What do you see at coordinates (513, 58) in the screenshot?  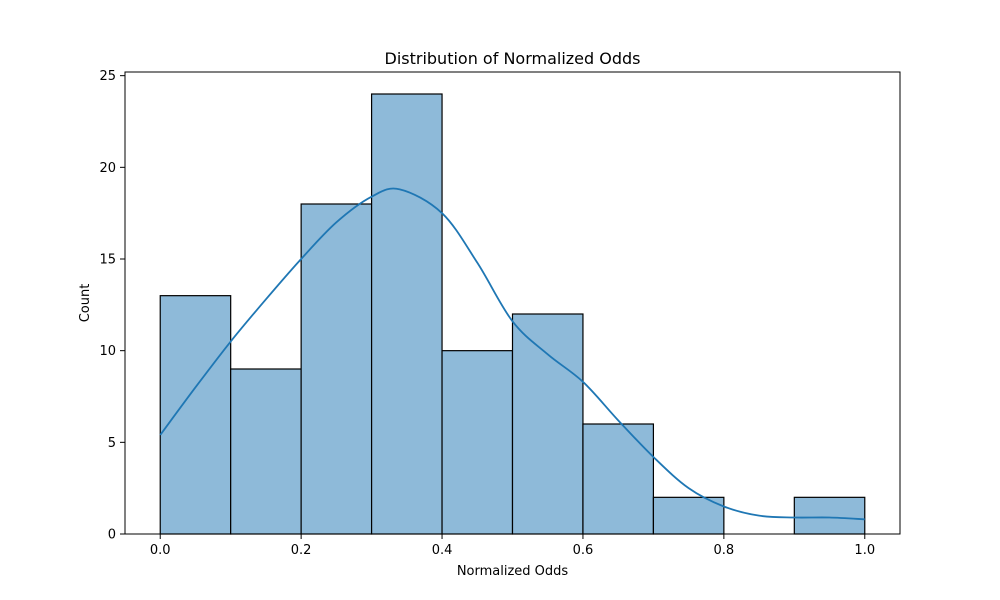 I see `chart-title: Distribution of Normalized Odds` at bounding box center [513, 58].